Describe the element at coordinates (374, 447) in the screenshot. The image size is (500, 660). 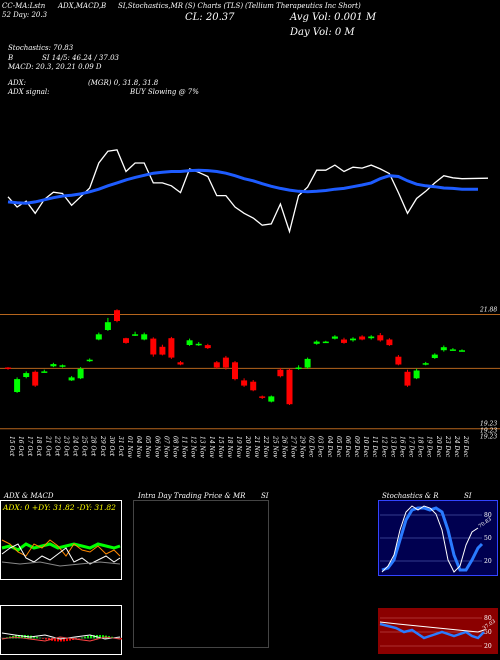
I see `date-label: 11 Dec` at that location.